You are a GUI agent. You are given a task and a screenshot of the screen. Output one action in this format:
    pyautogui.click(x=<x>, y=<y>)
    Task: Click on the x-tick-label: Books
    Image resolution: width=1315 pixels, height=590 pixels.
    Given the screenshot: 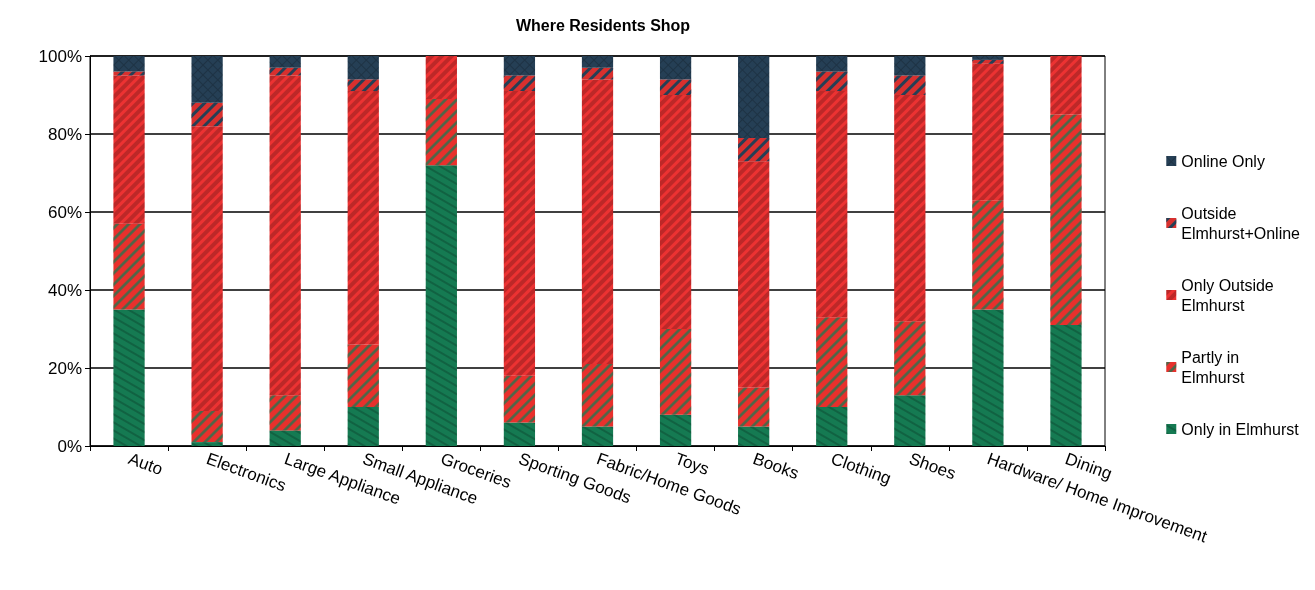 What is the action you would take?
    pyautogui.click(x=776, y=466)
    